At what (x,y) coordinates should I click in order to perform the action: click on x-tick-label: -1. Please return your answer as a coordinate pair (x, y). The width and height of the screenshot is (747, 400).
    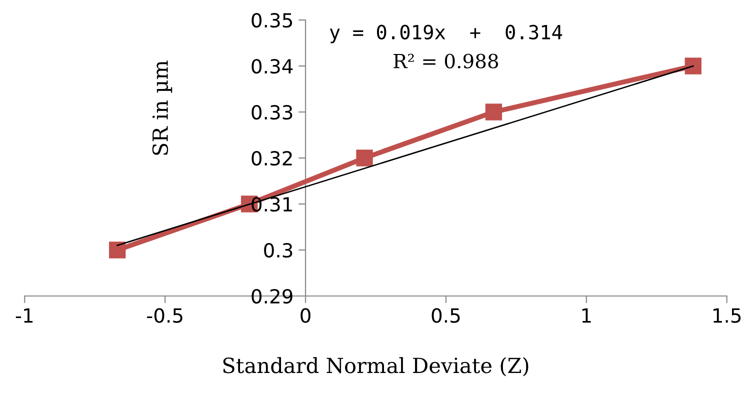
    Looking at the image, I should click on (24, 315).